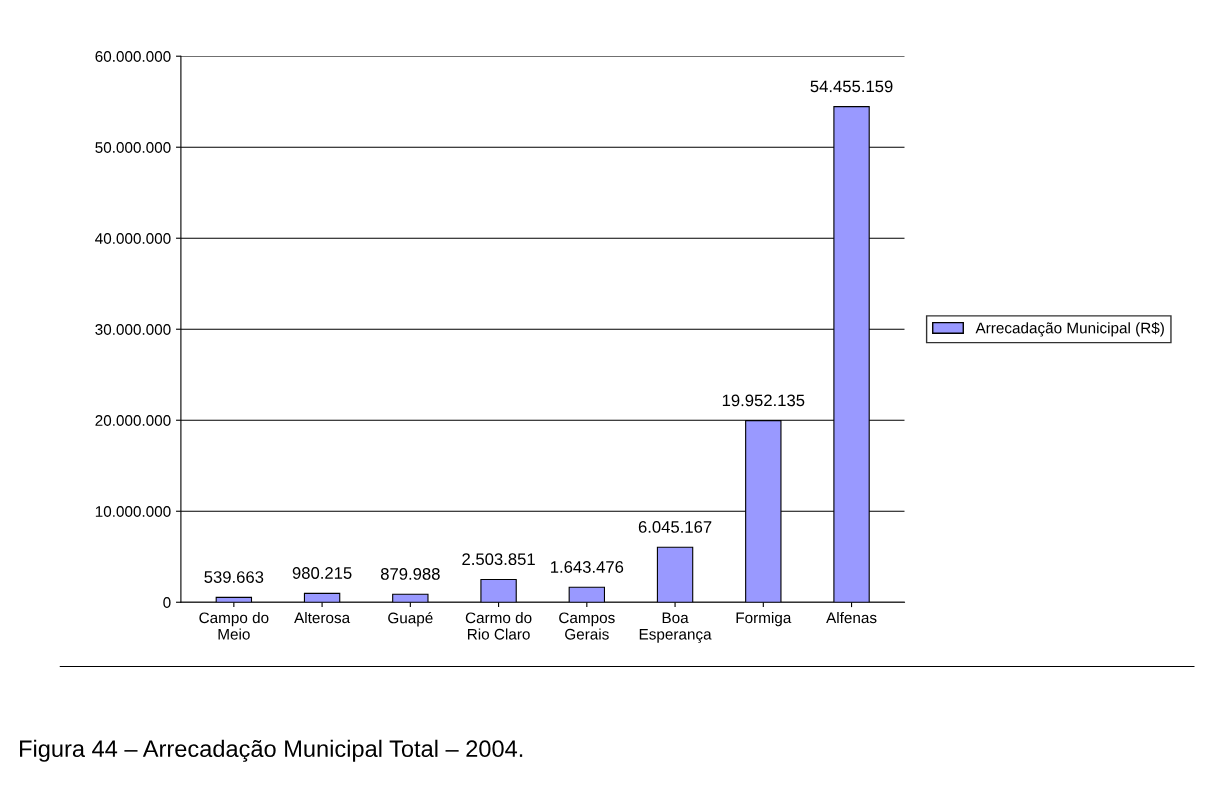 The image size is (1206, 803). What do you see at coordinates (322, 573) in the screenshot?
I see `data-label: 980.215` at bounding box center [322, 573].